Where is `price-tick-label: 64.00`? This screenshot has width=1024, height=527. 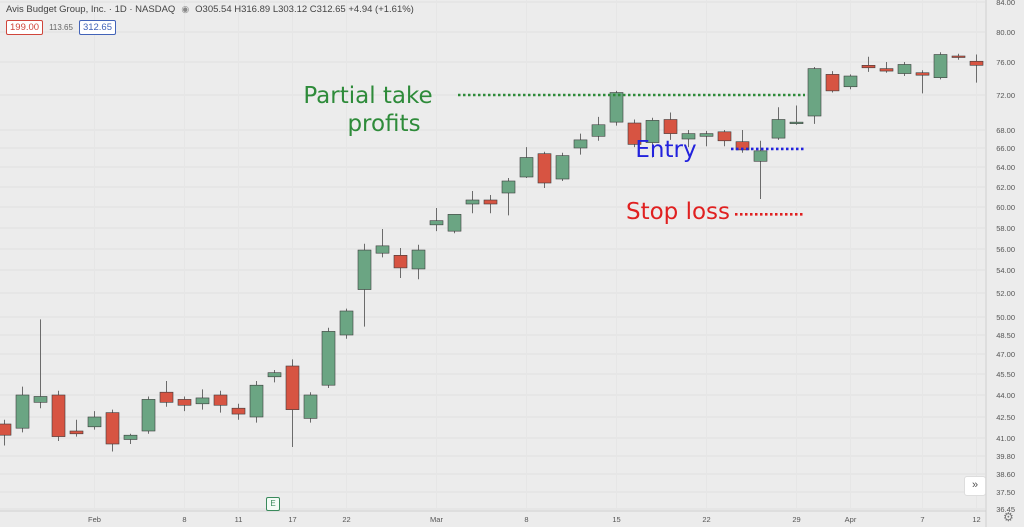
price-tick-label: 64.00 is located at coordinates (1005, 167).